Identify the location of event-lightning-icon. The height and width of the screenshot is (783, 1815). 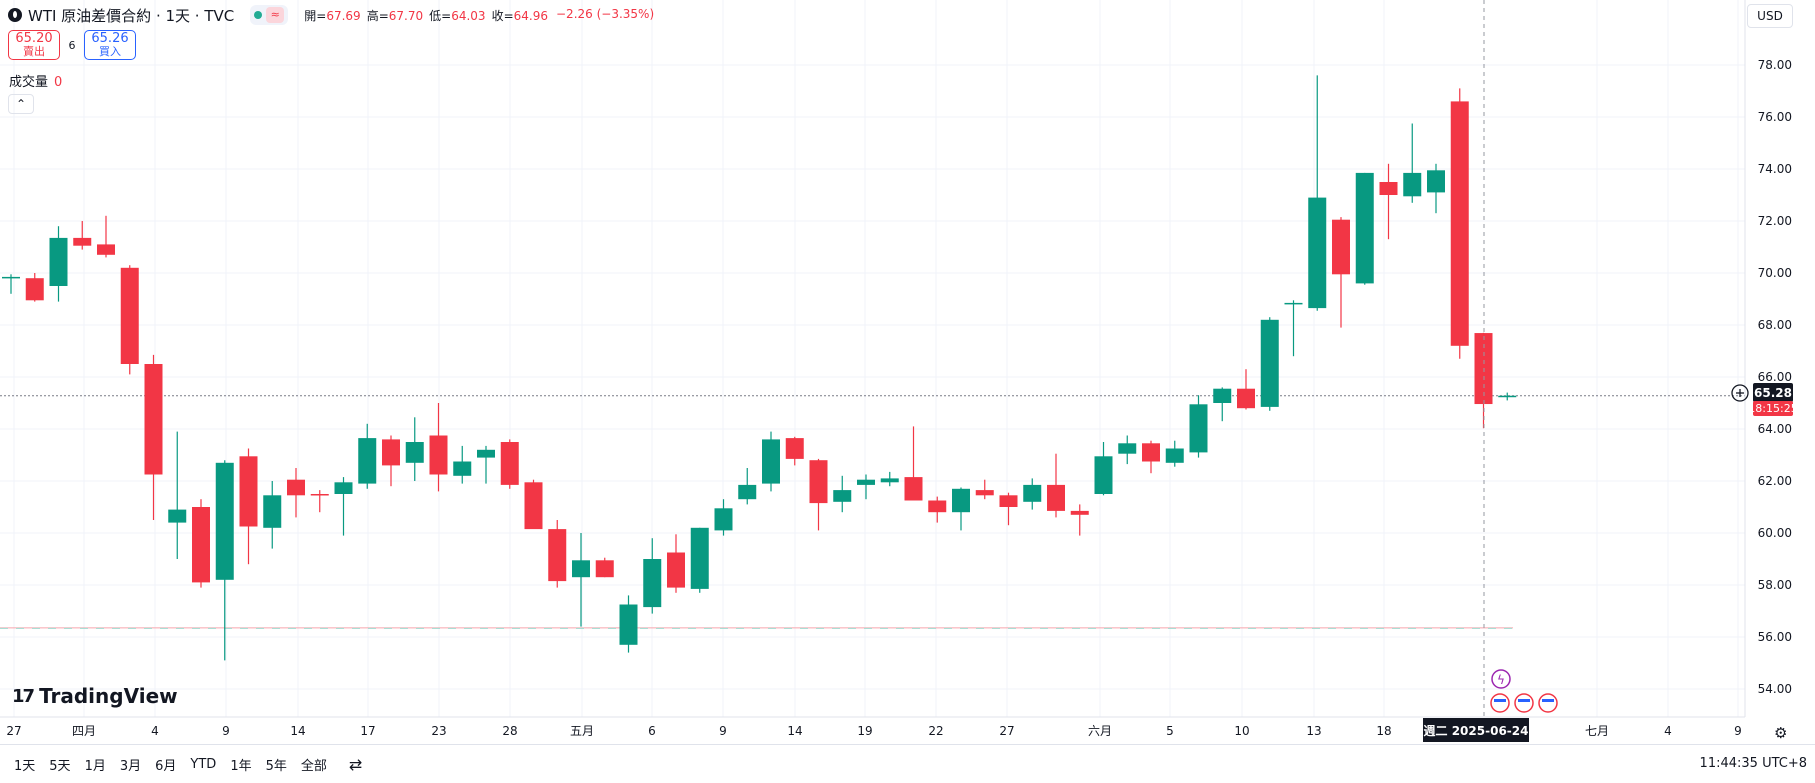
(1501, 679).